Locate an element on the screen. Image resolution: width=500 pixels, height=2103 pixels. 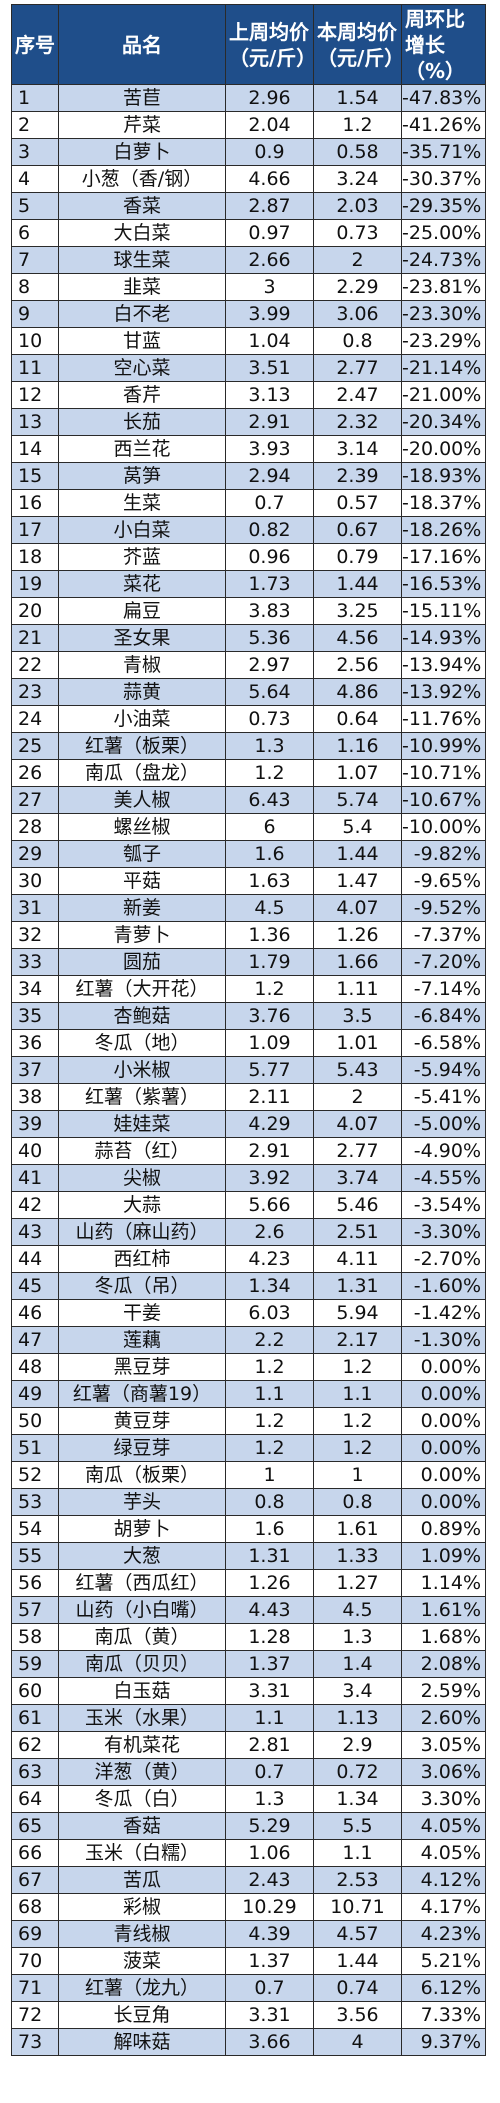
product-name: 娃娃菜 is located at coordinates (142, 1124).